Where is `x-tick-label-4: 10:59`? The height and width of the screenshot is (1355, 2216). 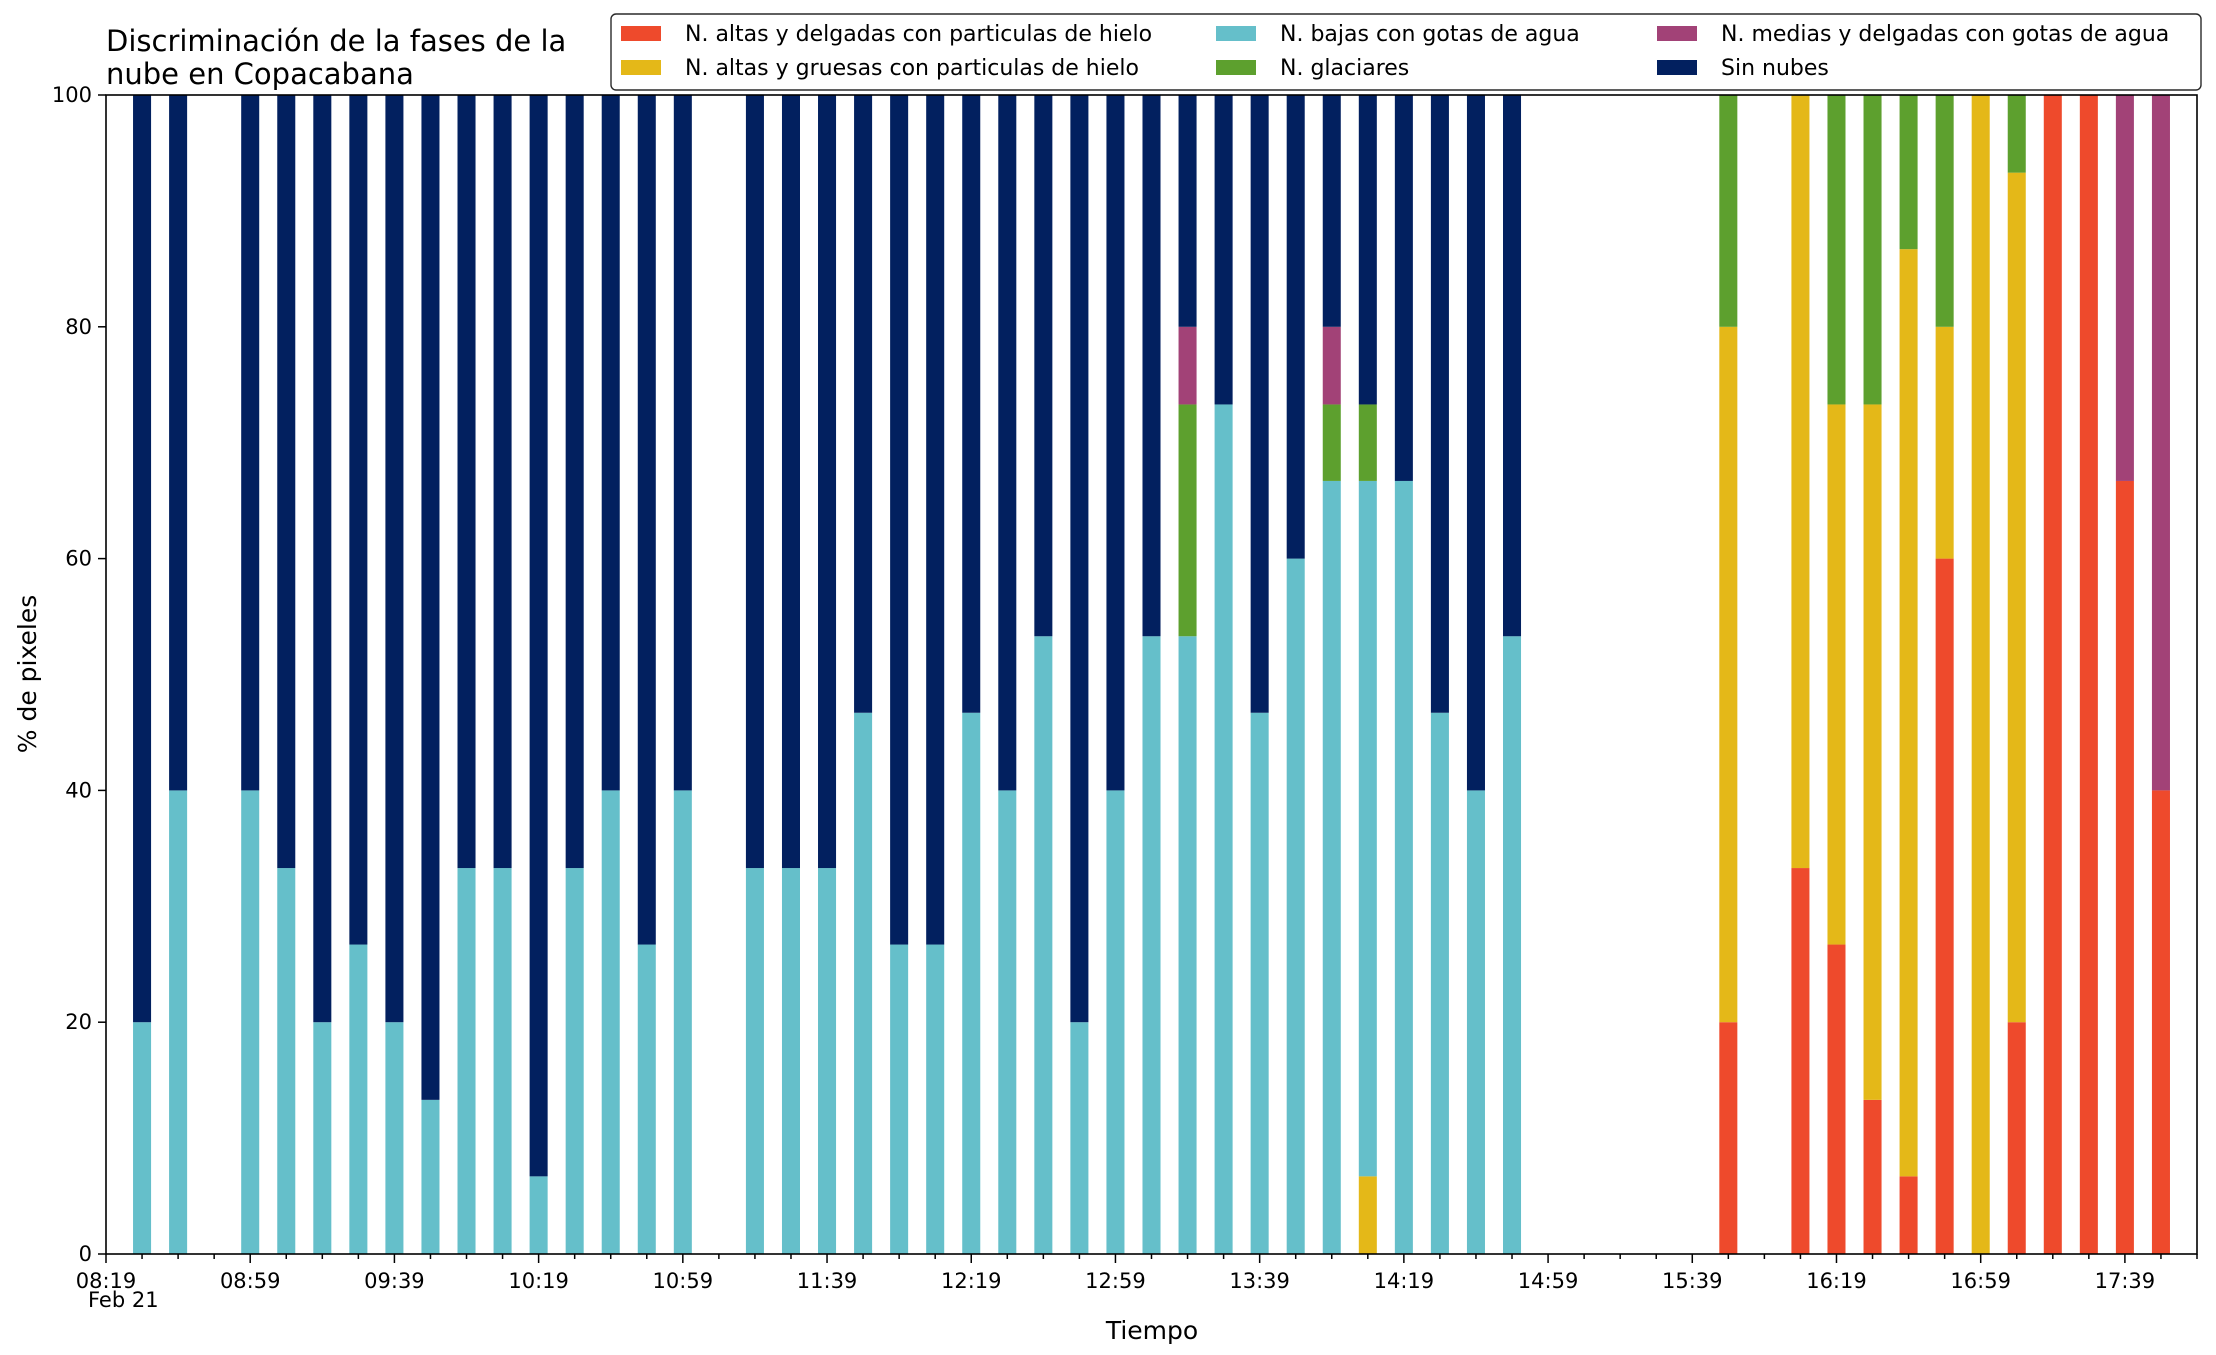 x-tick-label-4: 10:59 is located at coordinates (683, 1281).